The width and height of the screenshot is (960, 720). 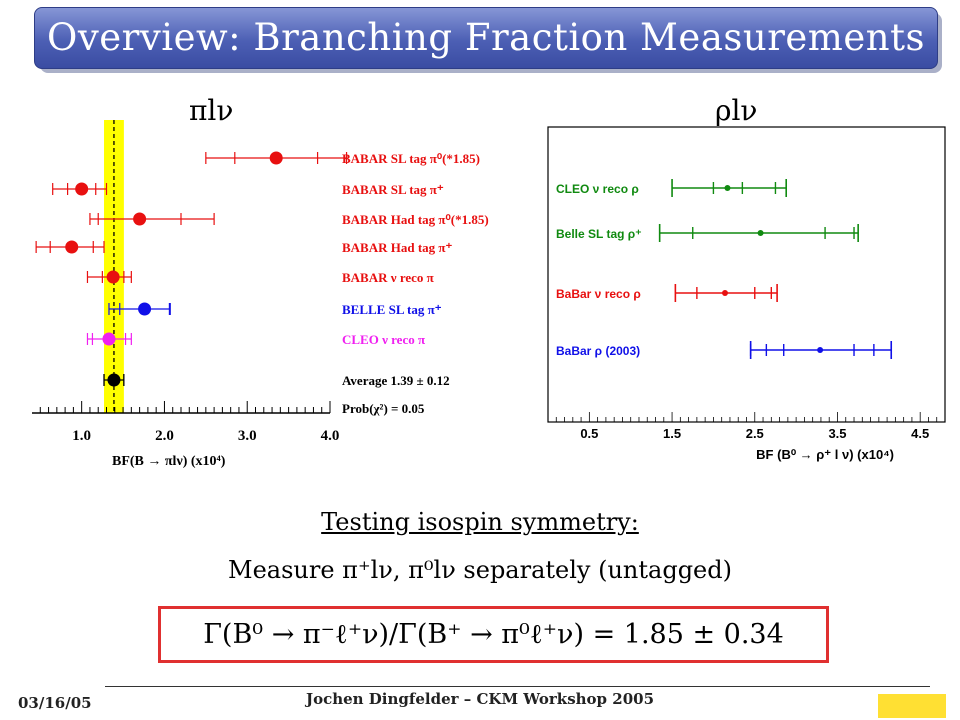 What do you see at coordinates (480, 570) in the screenshot?
I see `measure-text: Measure π⁺lν, π⁰lν separately (untagged)` at bounding box center [480, 570].